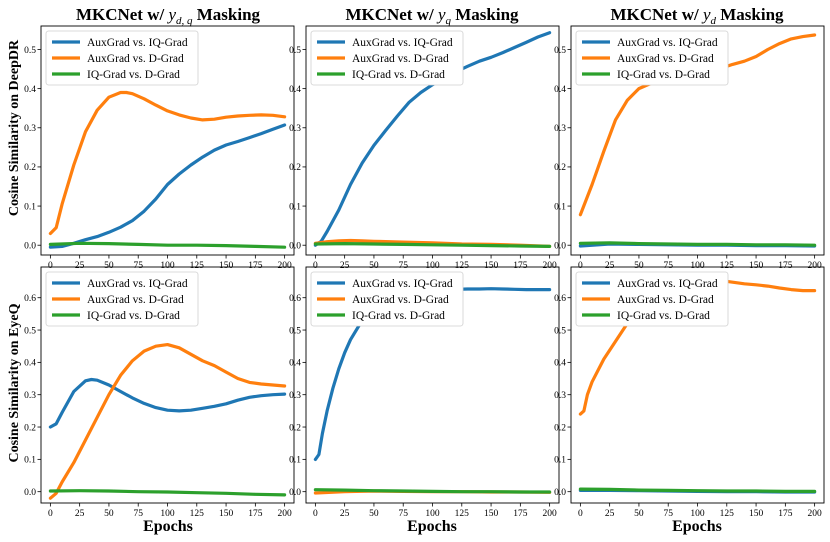 The width and height of the screenshot is (830, 542). I want to click on series-line-auxgrad-vs-d-grad, so click(167, 421).